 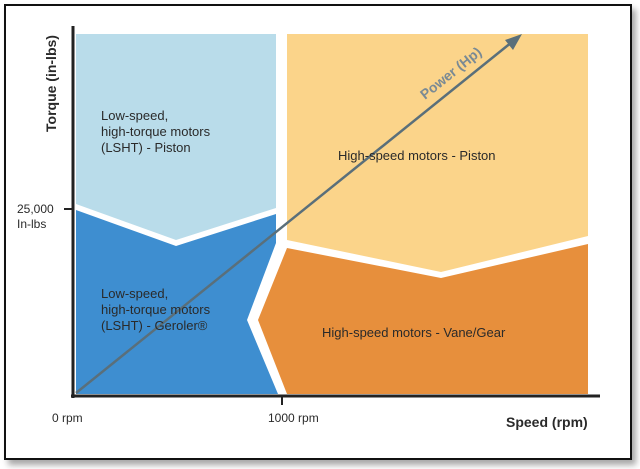 I want to click on x-tick-label-origin: 0 rpm, so click(x=67, y=418).